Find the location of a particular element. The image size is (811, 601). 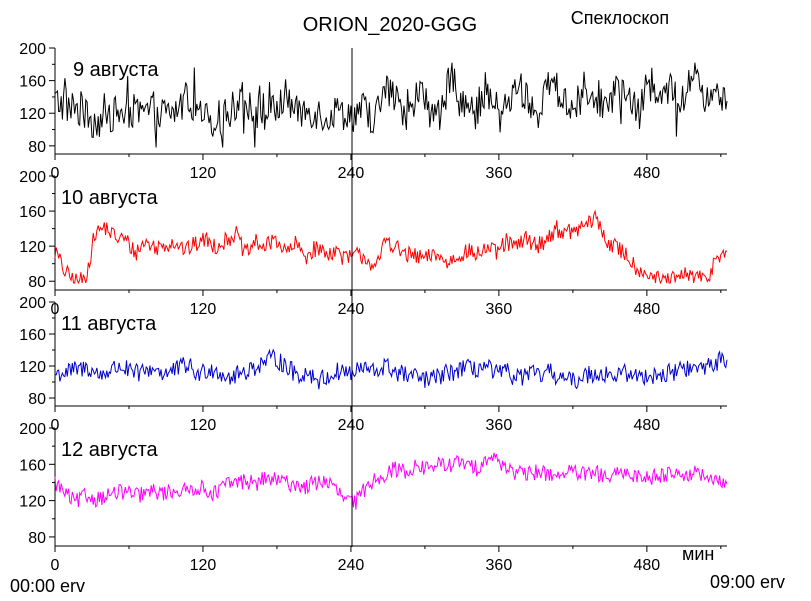

chart-title: ORION_2020-GGG is located at coordinates (390, 25).